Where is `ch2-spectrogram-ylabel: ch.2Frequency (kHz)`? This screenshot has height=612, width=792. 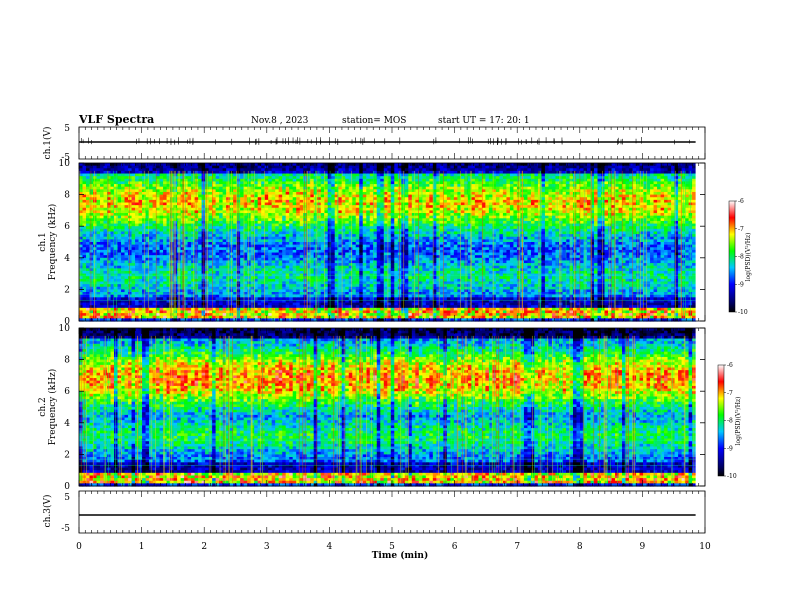 ch2-spectrogram-ylabel: ch.2Frequency (kHz) is located at coordinates (48, 407).